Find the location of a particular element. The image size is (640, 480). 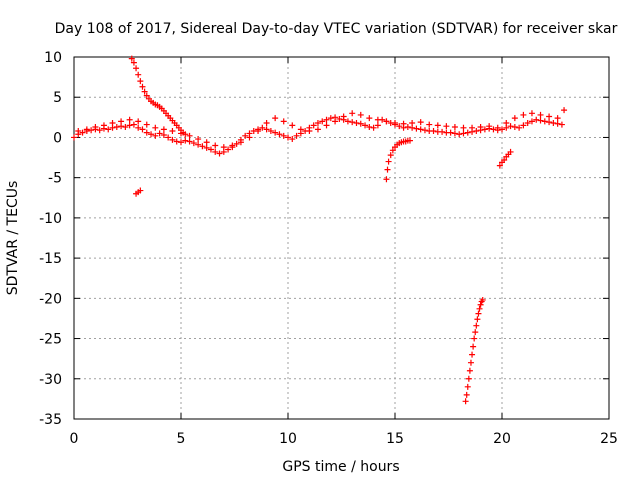

x-tick-label: 20 is located at coordinates (502, 439).